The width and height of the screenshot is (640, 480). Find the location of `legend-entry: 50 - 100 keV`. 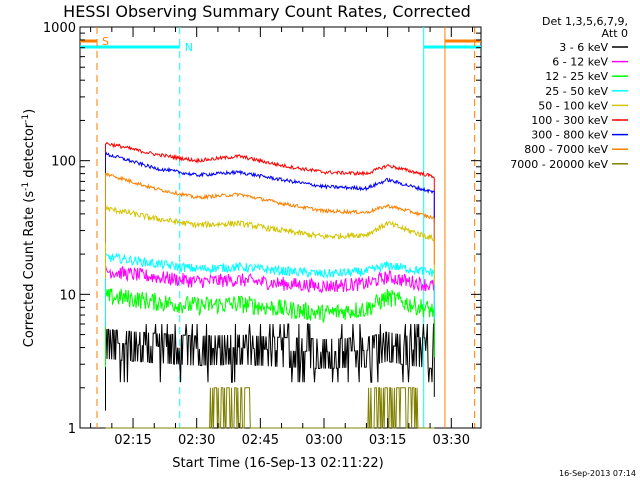

legend-entry: 50 - 100 keV is located at coordinates (583, 105).